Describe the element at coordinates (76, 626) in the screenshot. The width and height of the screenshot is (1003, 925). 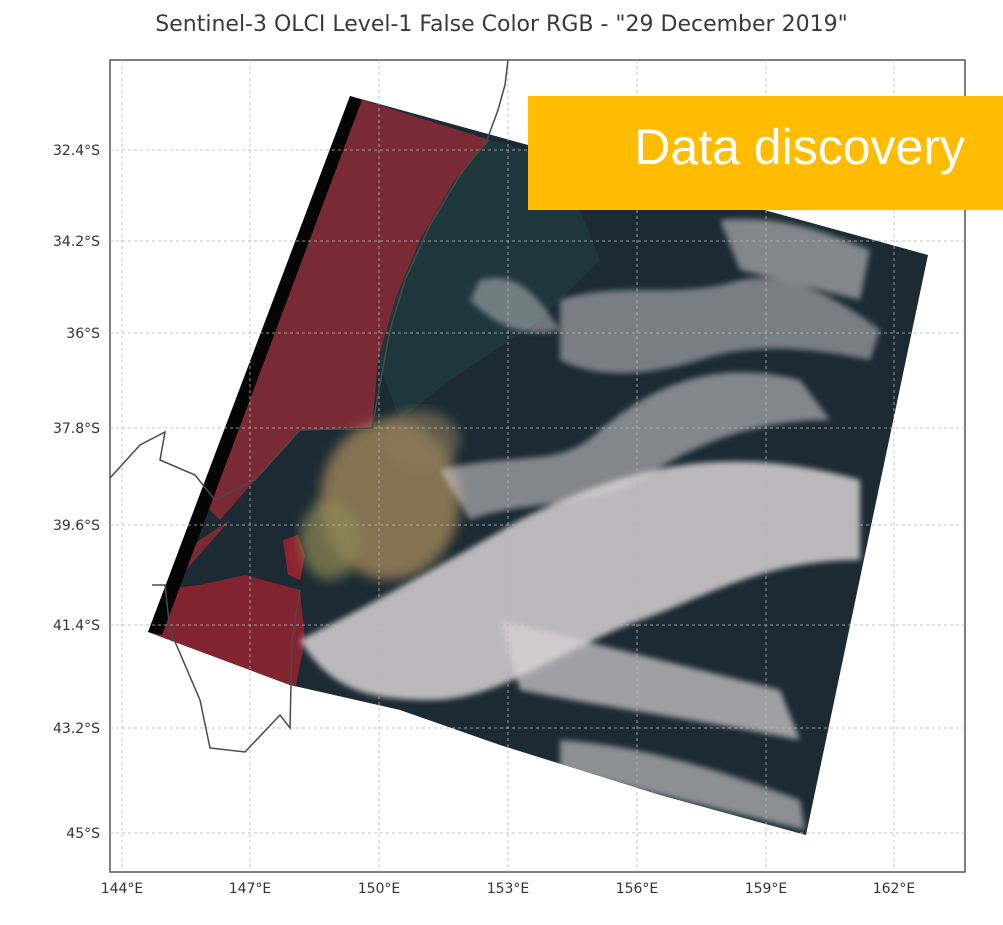
I see `lat-tick-label: 41.4°S` at that location.